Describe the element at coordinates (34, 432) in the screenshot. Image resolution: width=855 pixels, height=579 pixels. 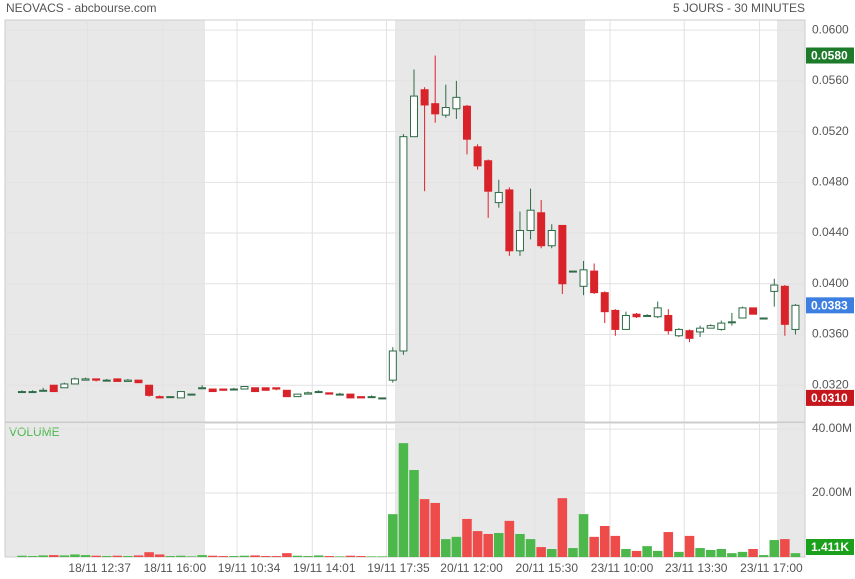
I see `volume-label: VOLUME` at that location.